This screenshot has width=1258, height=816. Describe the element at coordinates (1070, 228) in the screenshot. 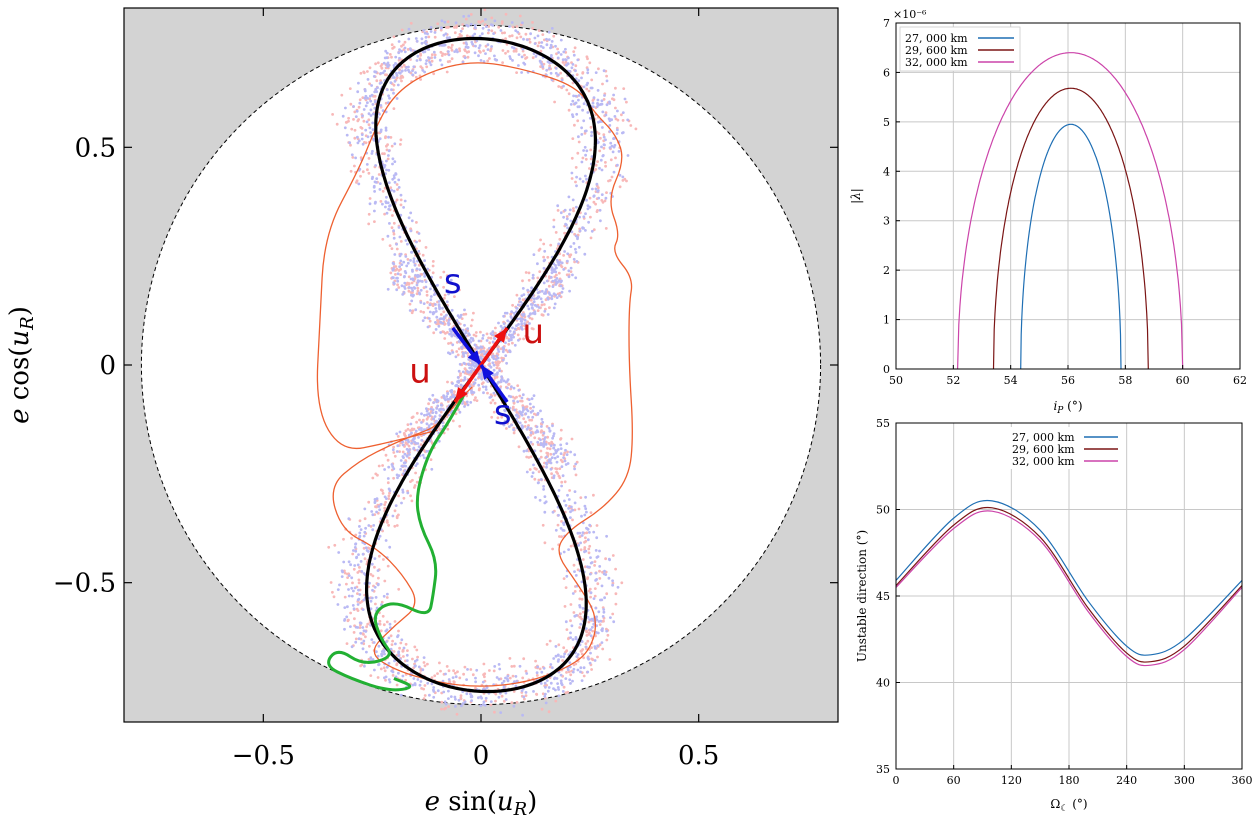

I see `series-line` at that location.